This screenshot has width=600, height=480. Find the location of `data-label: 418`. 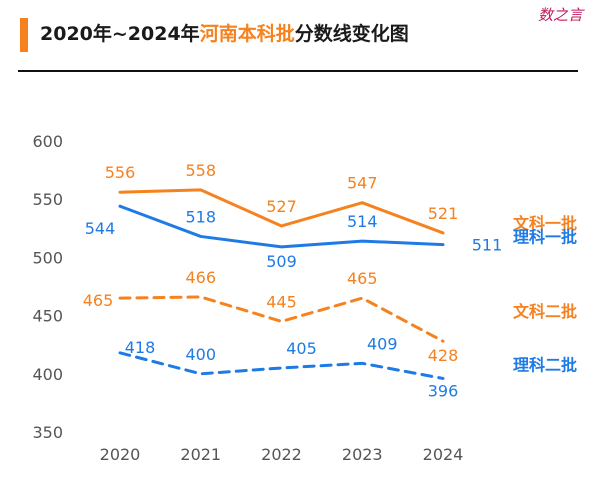

data-label: 418 is located at coordinates (140, 347).